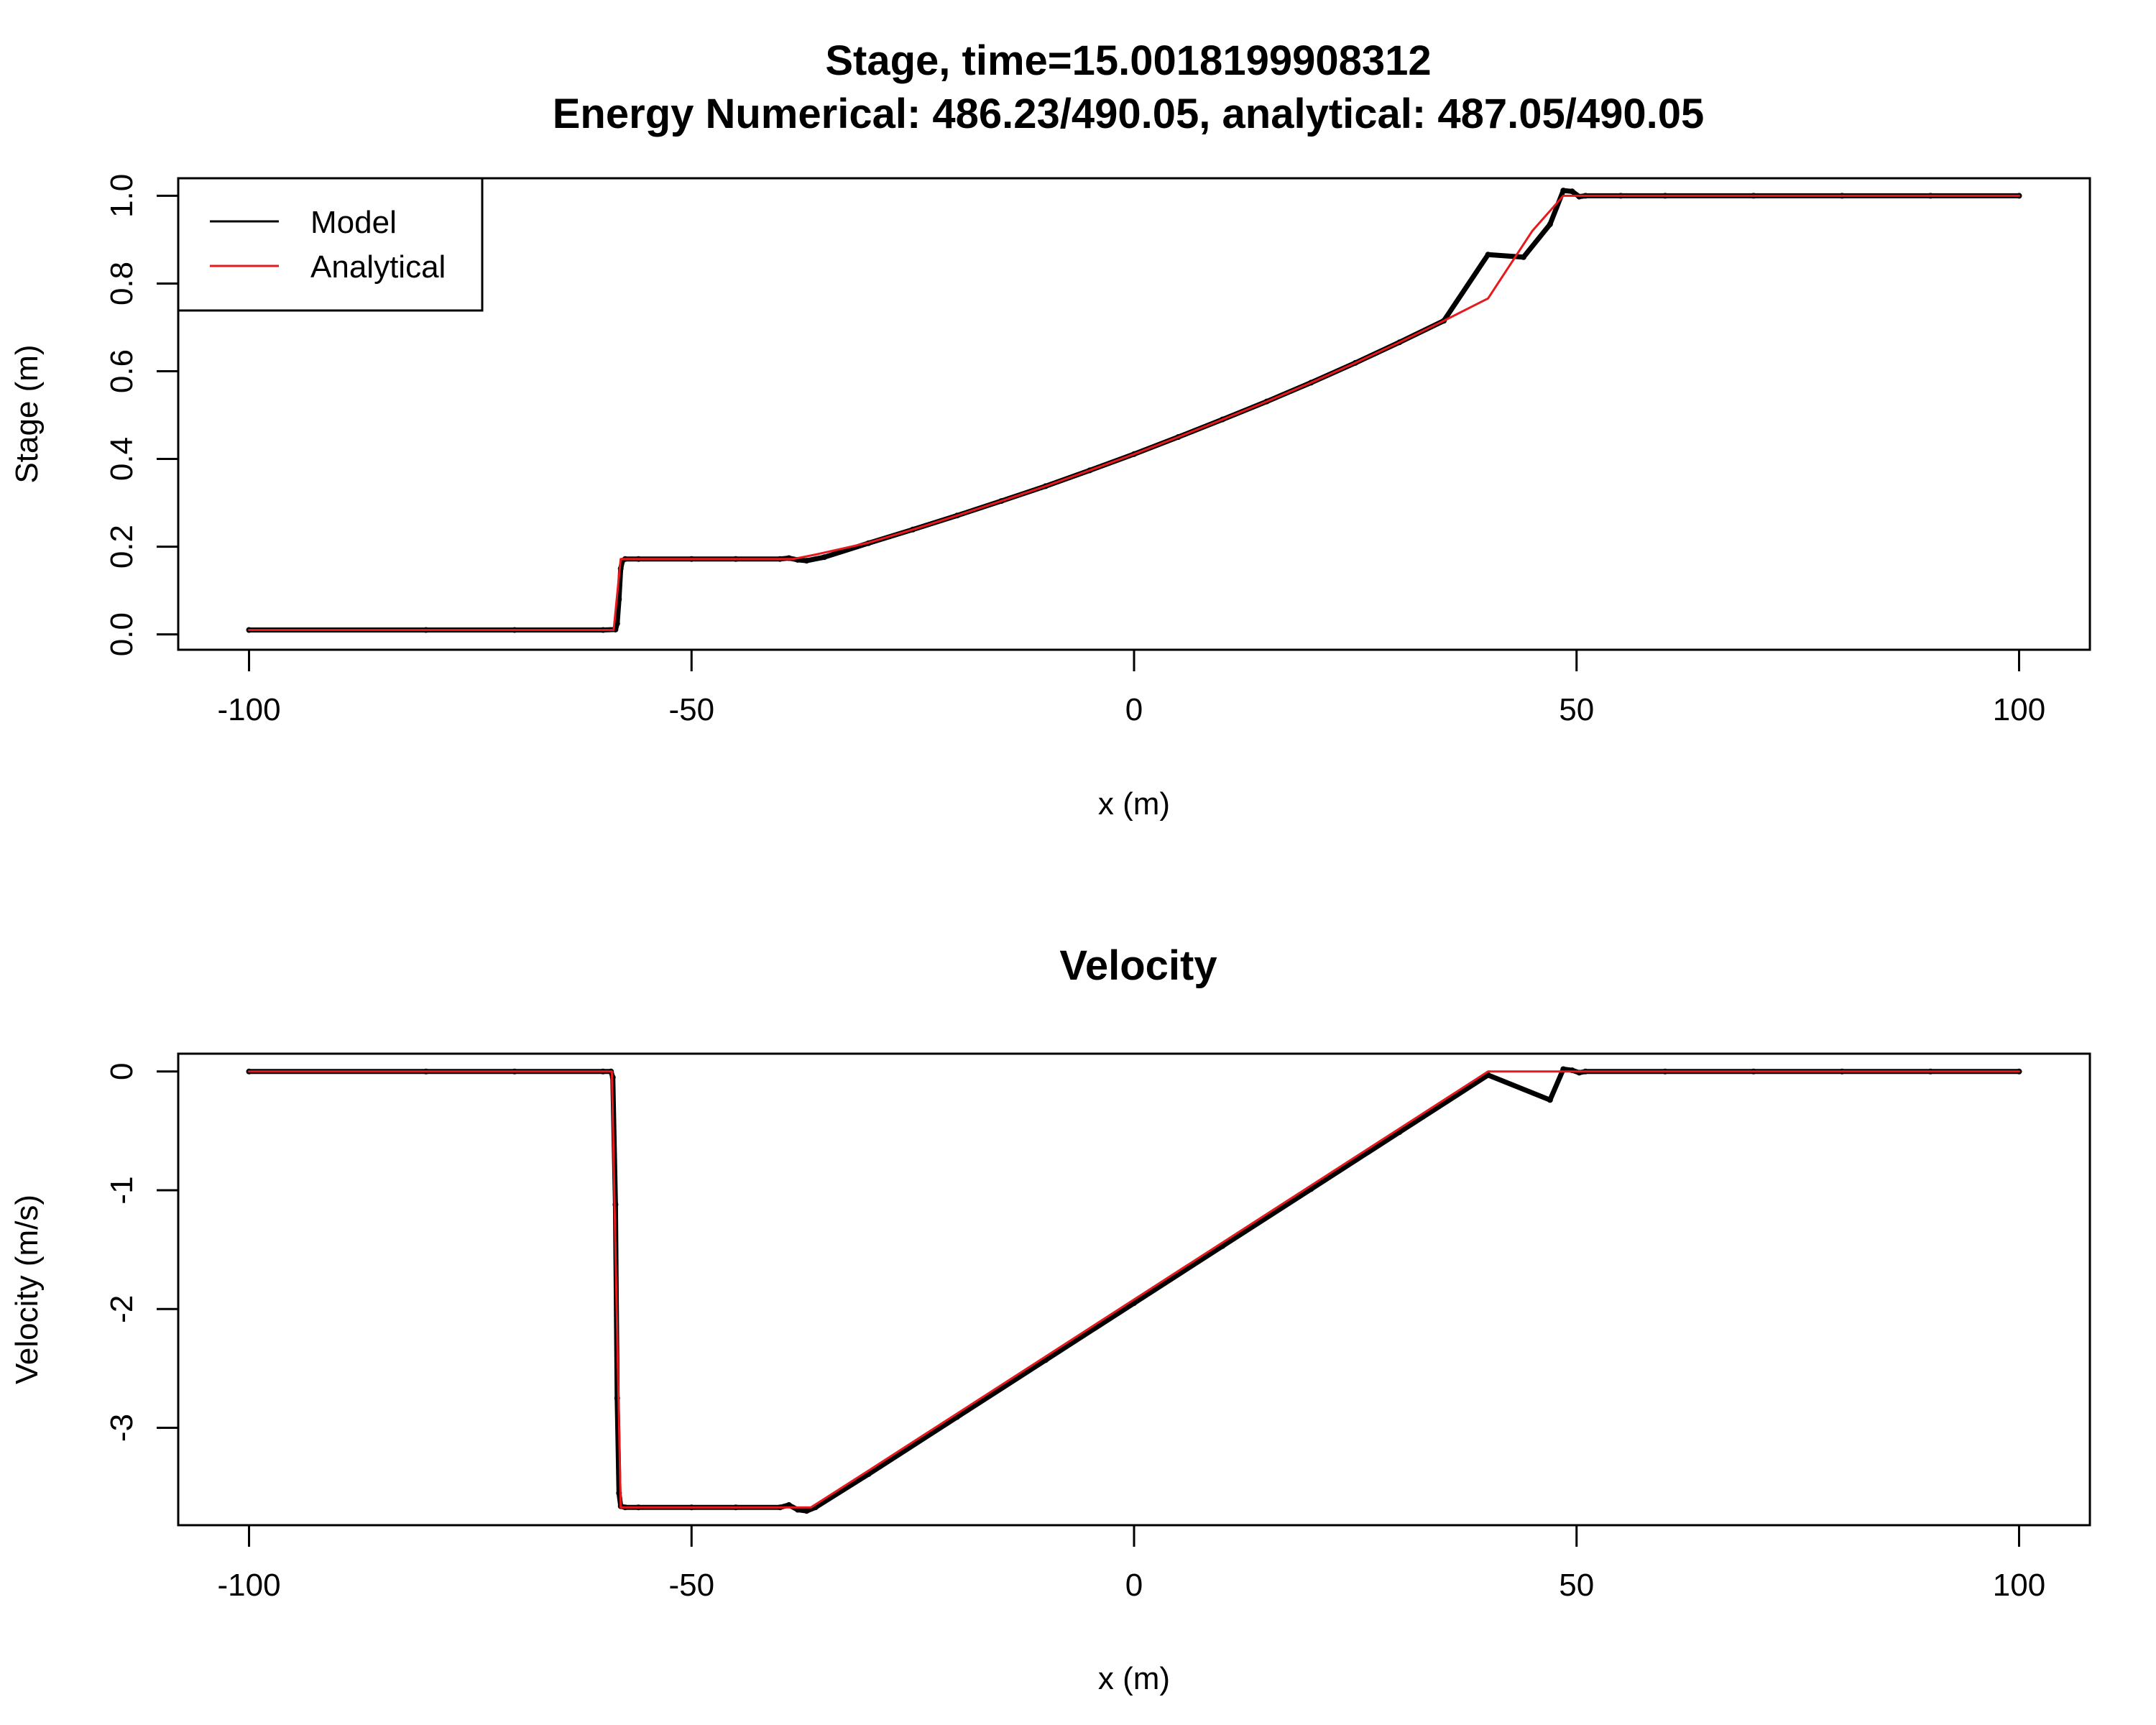  I want to click on legend-label-model: Model, so click(353, 222).